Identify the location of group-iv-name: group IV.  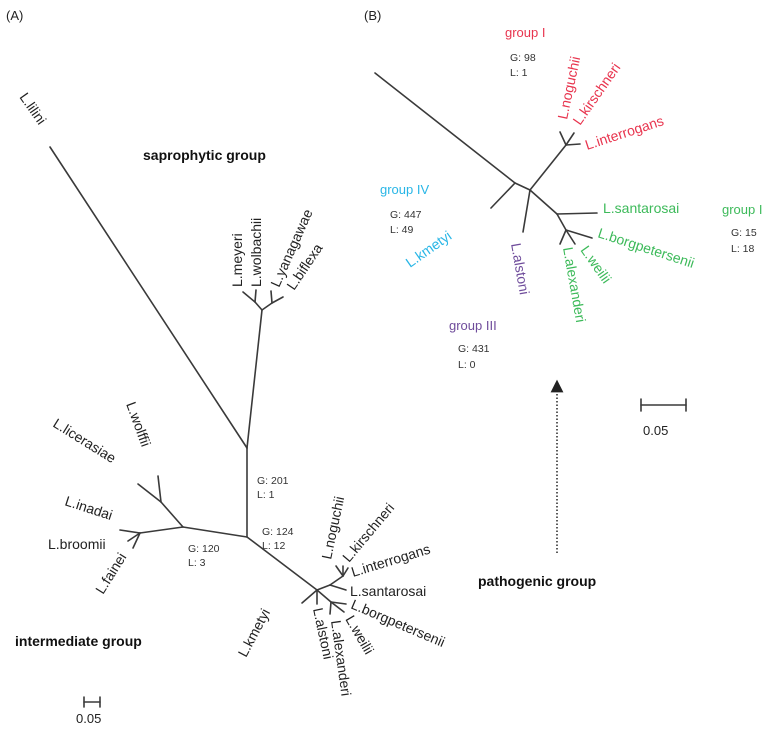
(404, 189).